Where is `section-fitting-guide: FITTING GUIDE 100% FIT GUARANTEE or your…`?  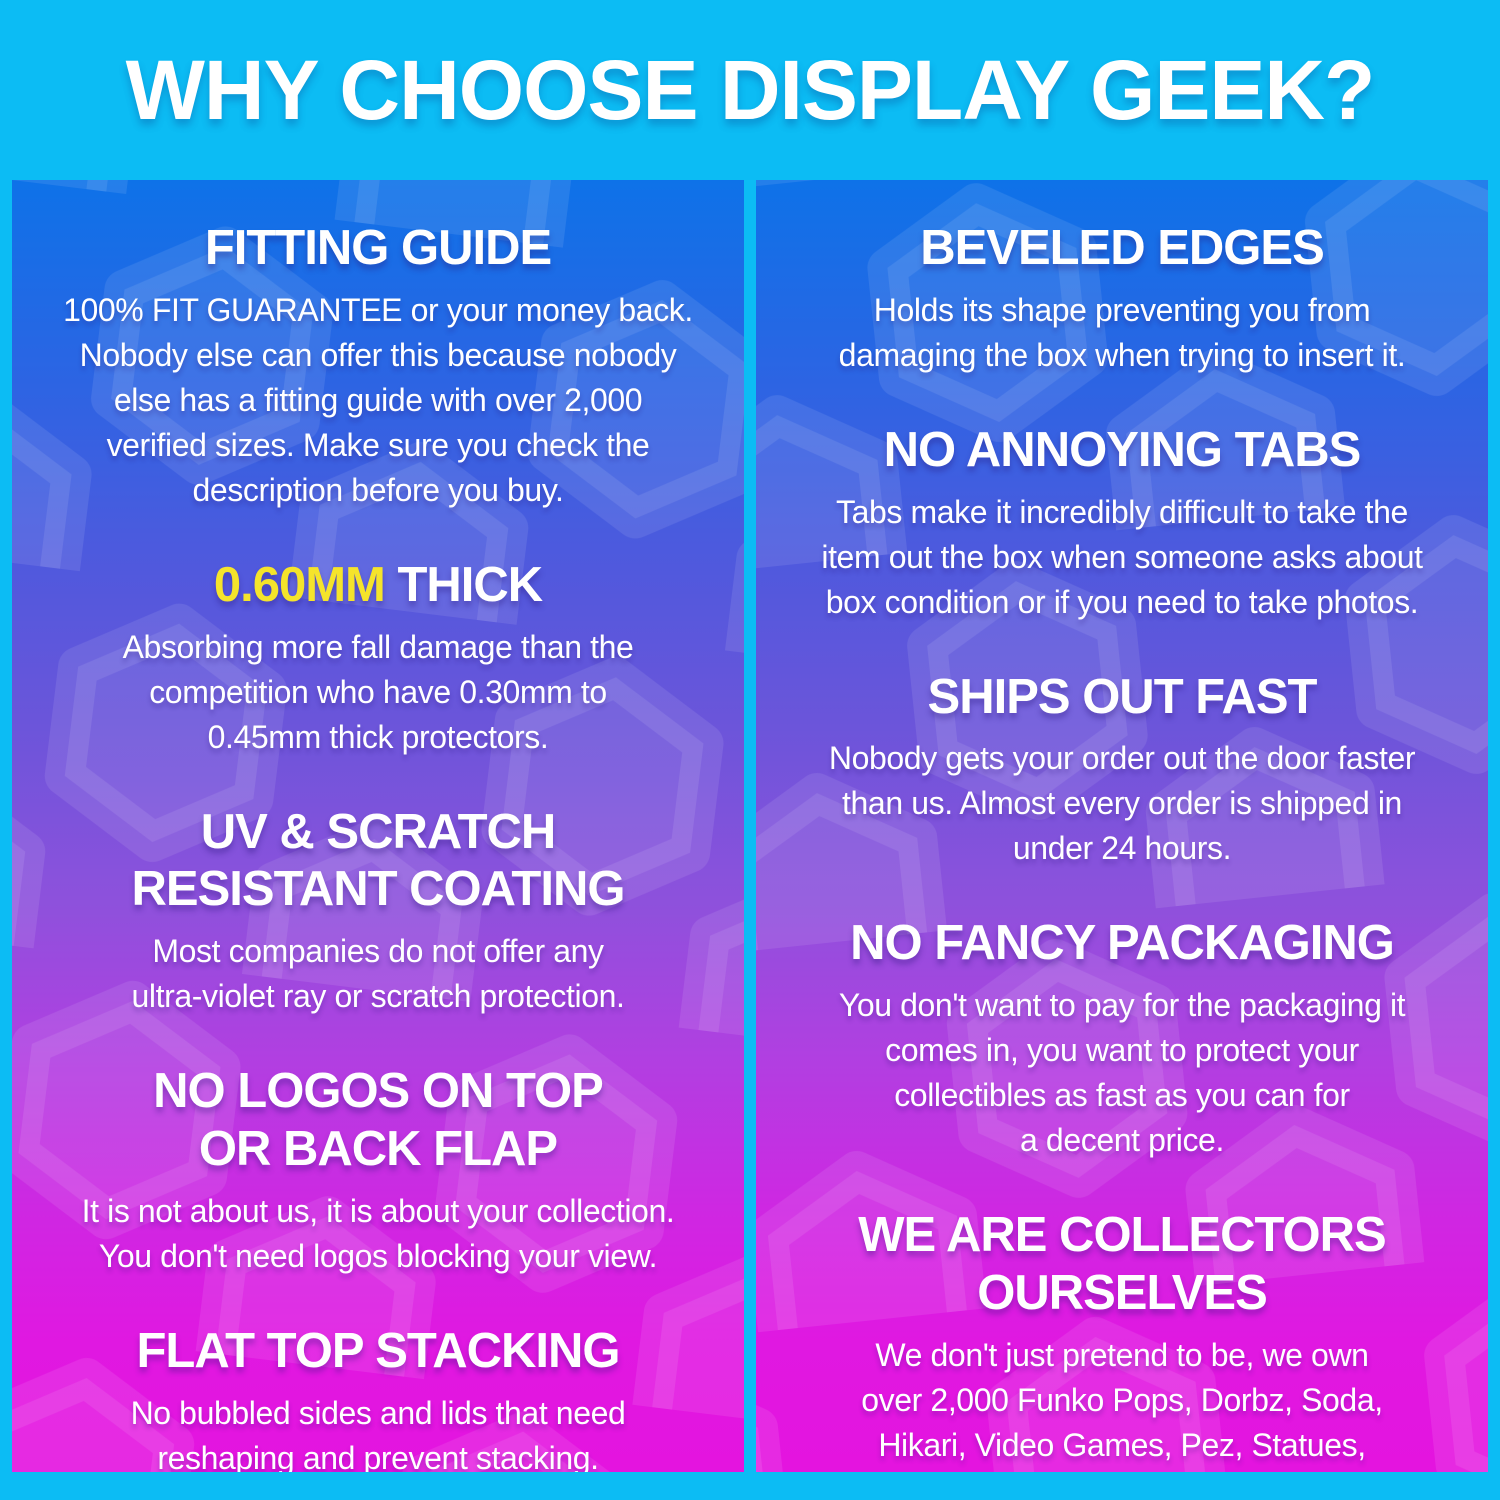
section-fitting-guide: FITTING GUIDE 100% FIT GUARANTEE or your… is located at coordinates (378, 366).